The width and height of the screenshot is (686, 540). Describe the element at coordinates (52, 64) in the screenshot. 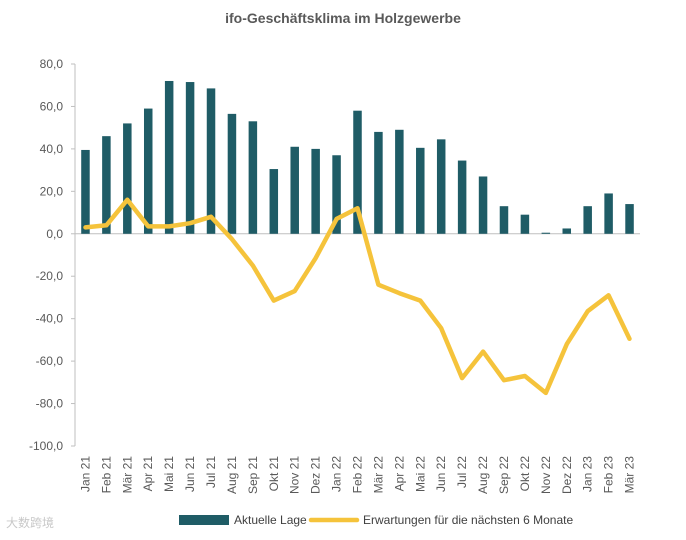

I see `y-tick-label: 80,0` at that location.